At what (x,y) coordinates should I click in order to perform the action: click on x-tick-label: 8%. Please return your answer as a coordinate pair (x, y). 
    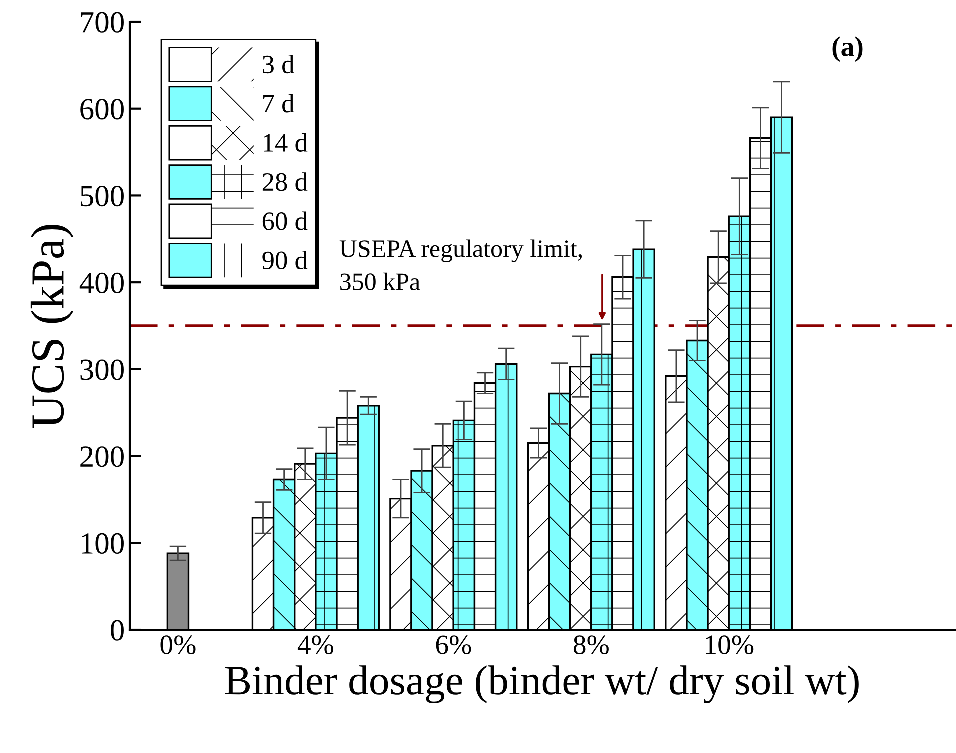
    Looking at the image, I should click on (591, 645).